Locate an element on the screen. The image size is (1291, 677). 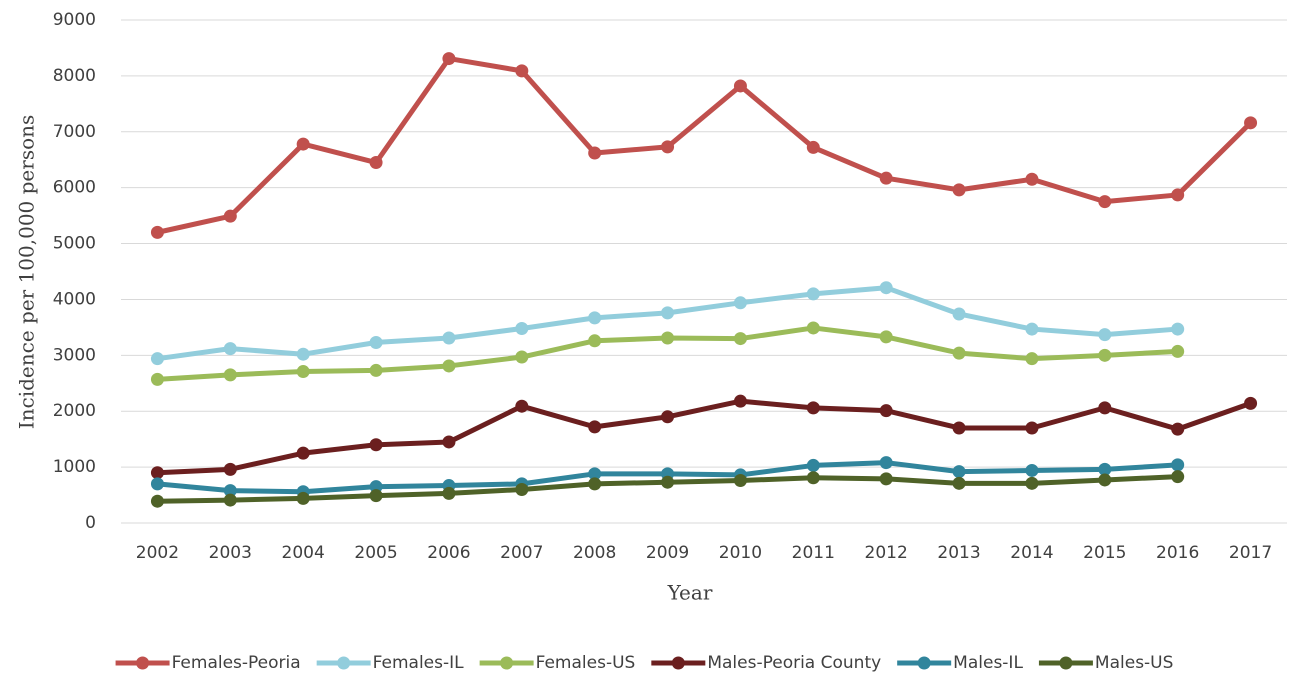
y-axis-label: Incidence per 100,000 persons is located at coordinates (27, 272).